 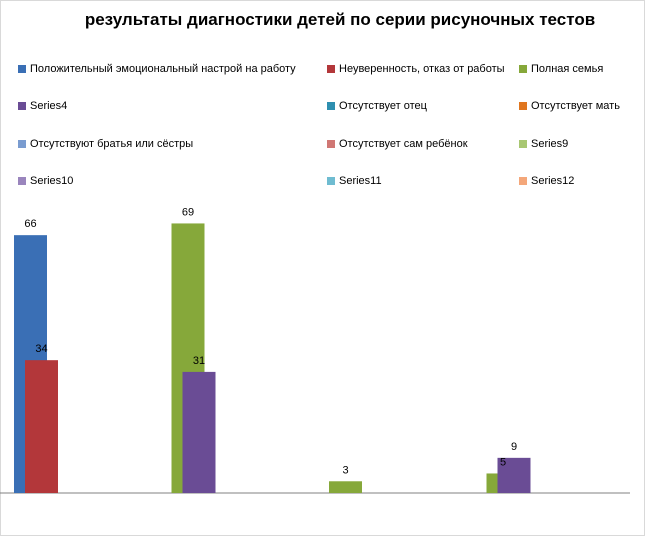 I want to click on legend-item: Отсутствует мать, so click(x=569, y=106).